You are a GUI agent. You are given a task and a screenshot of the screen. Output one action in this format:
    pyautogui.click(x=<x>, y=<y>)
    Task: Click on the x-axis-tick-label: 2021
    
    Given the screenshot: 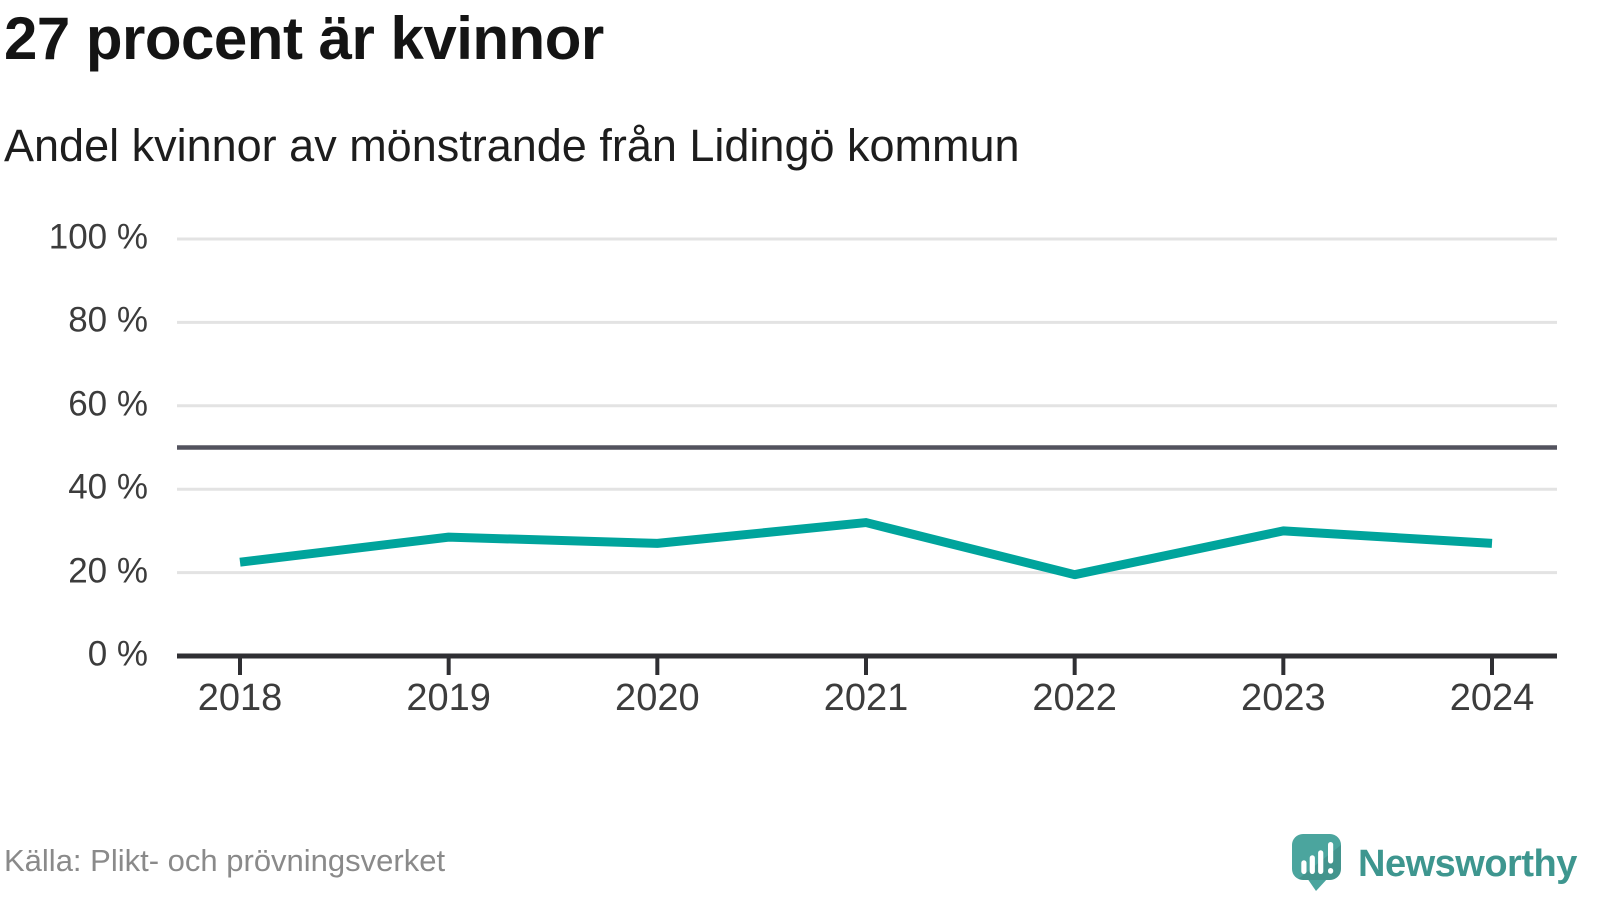 What is the action you would take?
    pyautogui.click(x=866, y=698)
    